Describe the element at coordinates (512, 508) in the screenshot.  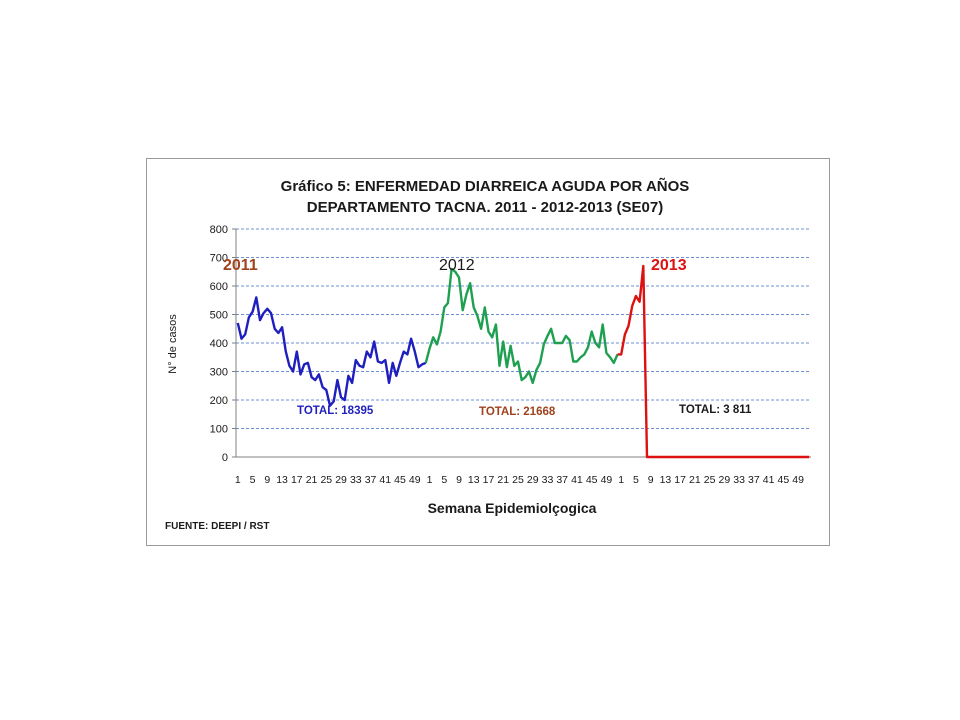
I see `x-axis-title: Semana Epidemiolçogica` at that location.